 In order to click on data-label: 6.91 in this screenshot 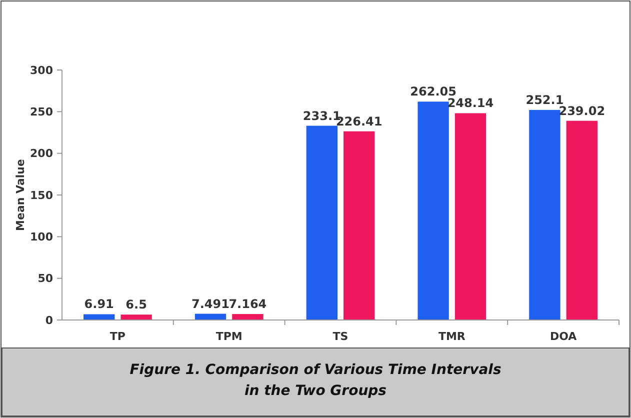, I will do `click(99, 304)`.